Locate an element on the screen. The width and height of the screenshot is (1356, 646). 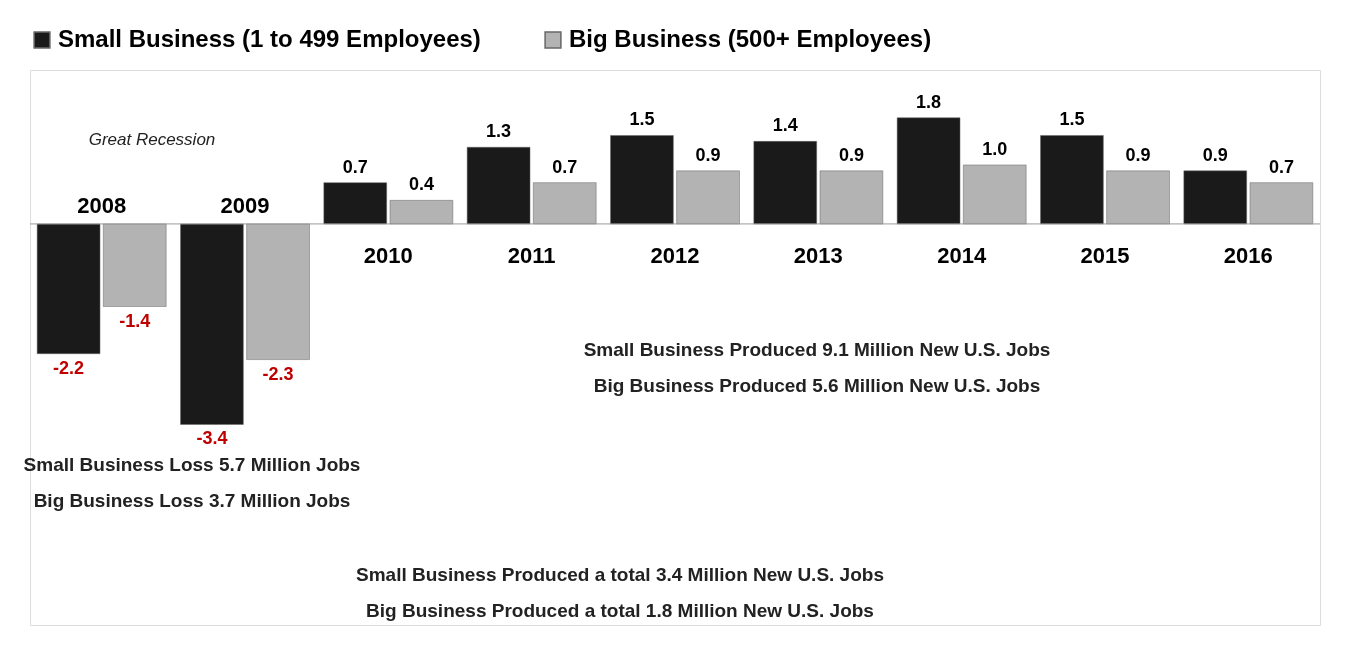
legend-label: Big Business (500+ Employees) is located at coordinates (750, 38).